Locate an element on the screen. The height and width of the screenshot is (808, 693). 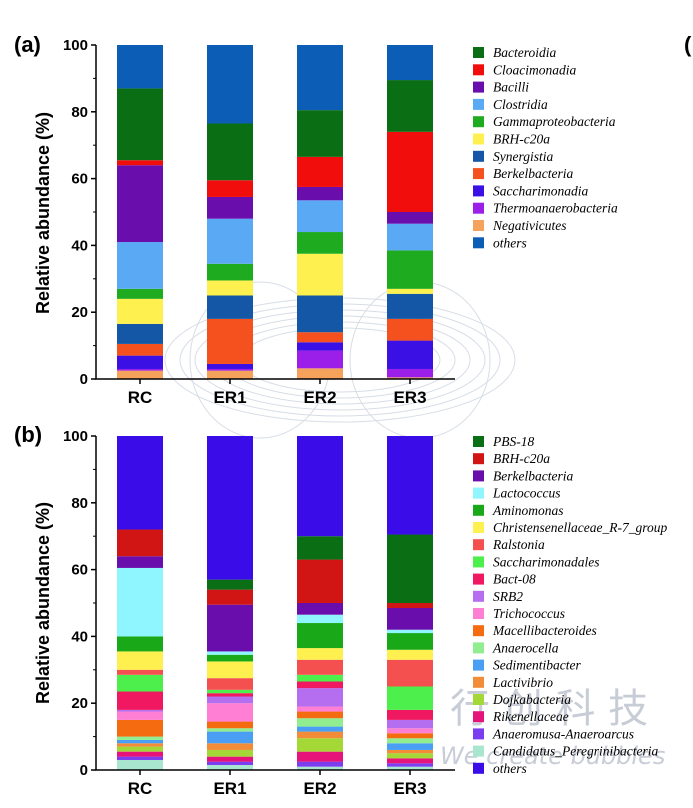
legend-swatch-b-lactococcus is located at coordinates (478, 493).